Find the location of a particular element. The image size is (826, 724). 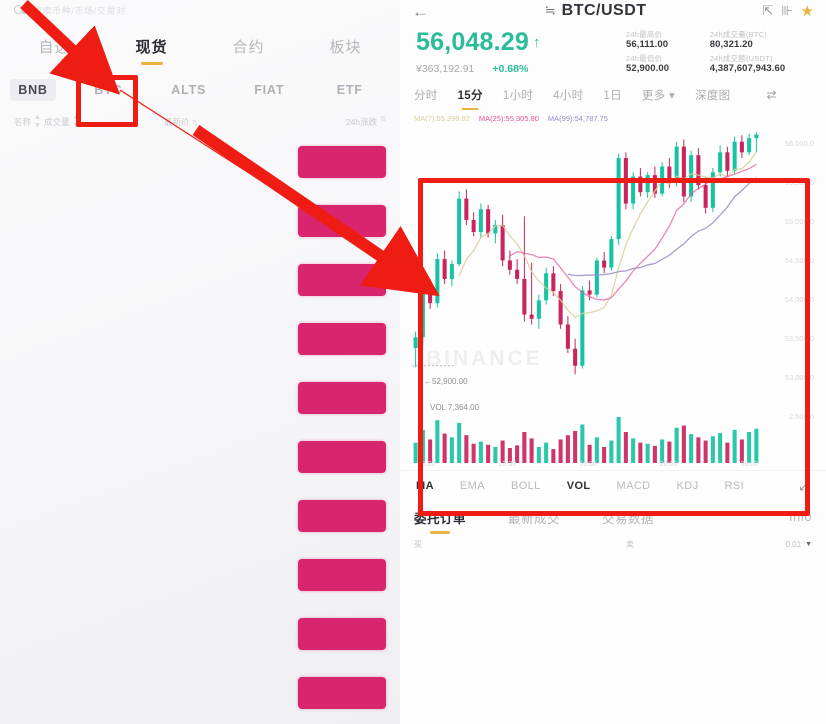

interval-depth-chart: 深度图 is located at coordinates (713, 96).